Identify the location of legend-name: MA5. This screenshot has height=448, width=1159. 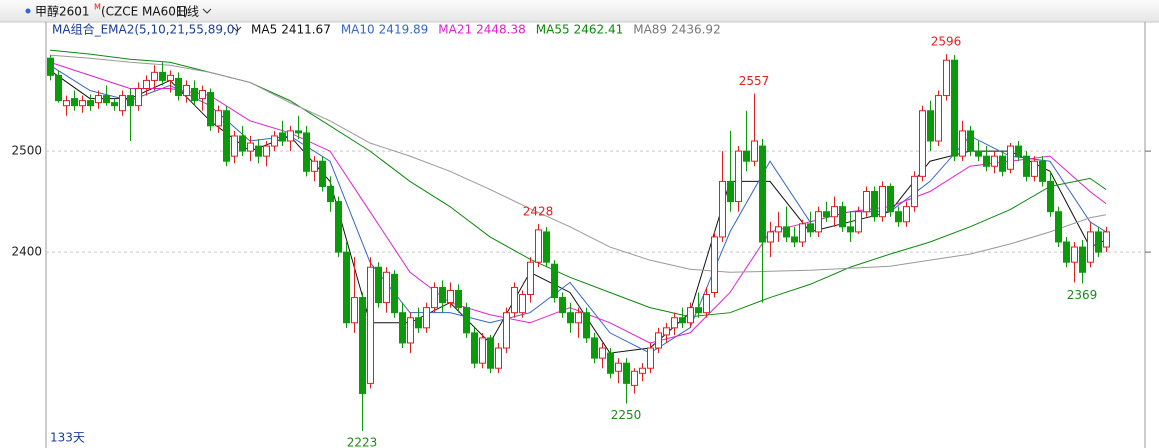
(264, 30).